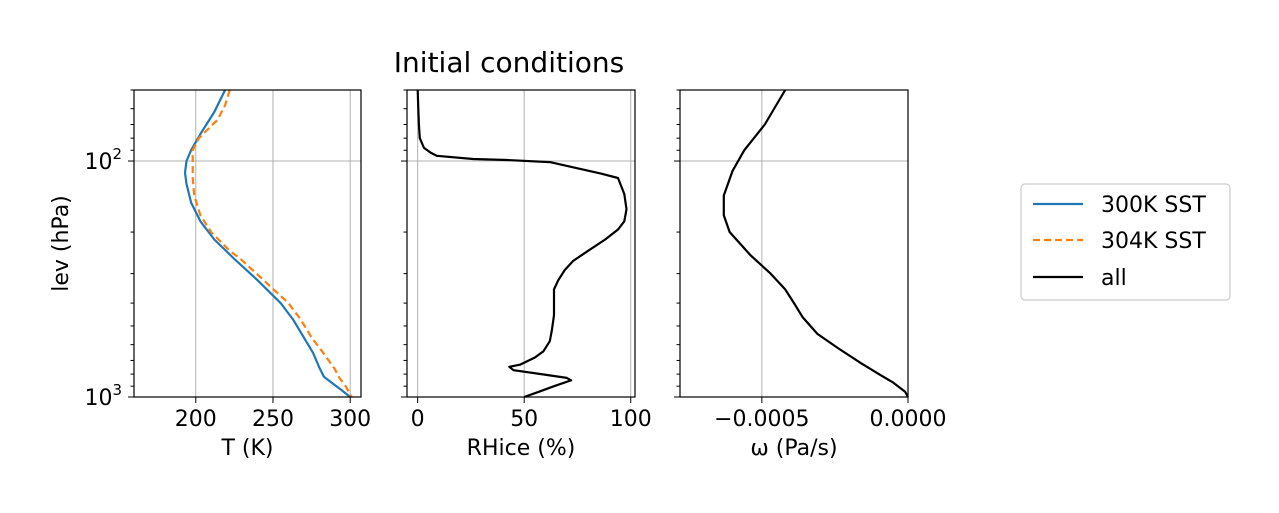 The height and width of the screenshot is (513, 1279). Describe the element at coordinates (350, 419) in the screenshot. I see `x-tick-label: 300` at that location.